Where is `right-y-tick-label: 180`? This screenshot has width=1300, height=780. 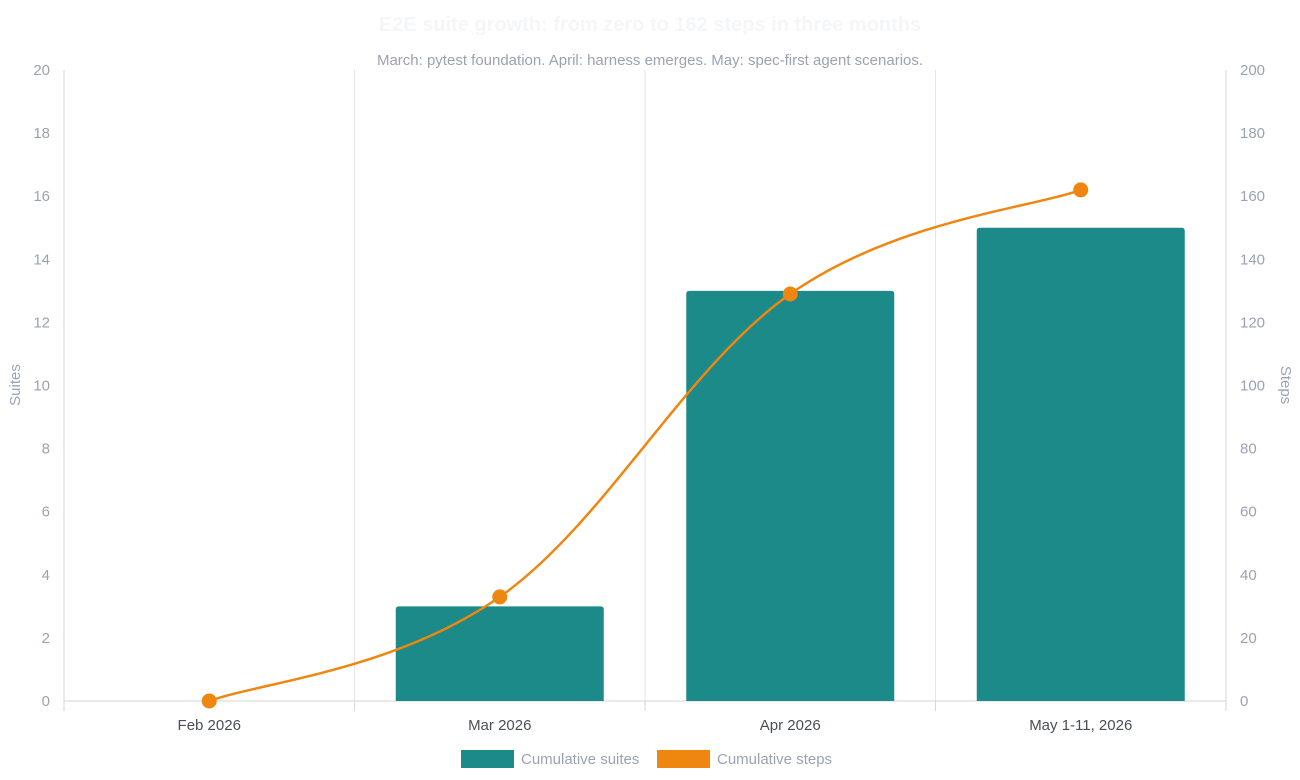 right-y-tick-label: 180 is located at coordinates (1252, 133).